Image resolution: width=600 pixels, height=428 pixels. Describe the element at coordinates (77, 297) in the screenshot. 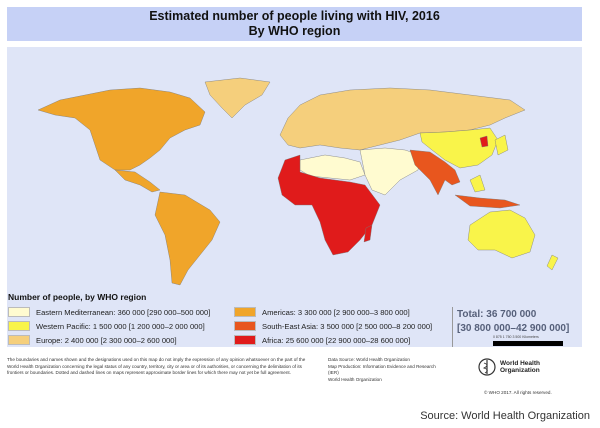

I see `legend-title: Number of people, by WHO region` at that location.